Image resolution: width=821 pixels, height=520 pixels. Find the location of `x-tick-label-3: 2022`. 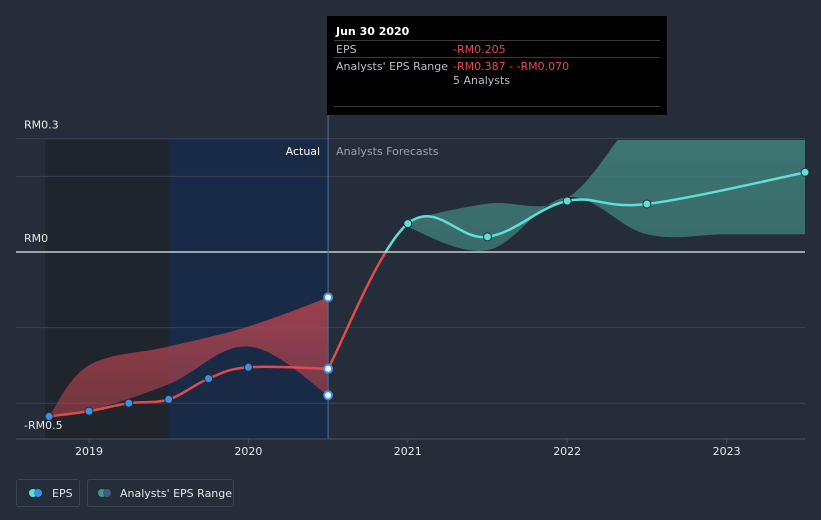

x-tick-label-3: 2022 is located at coordinates (567, 451).